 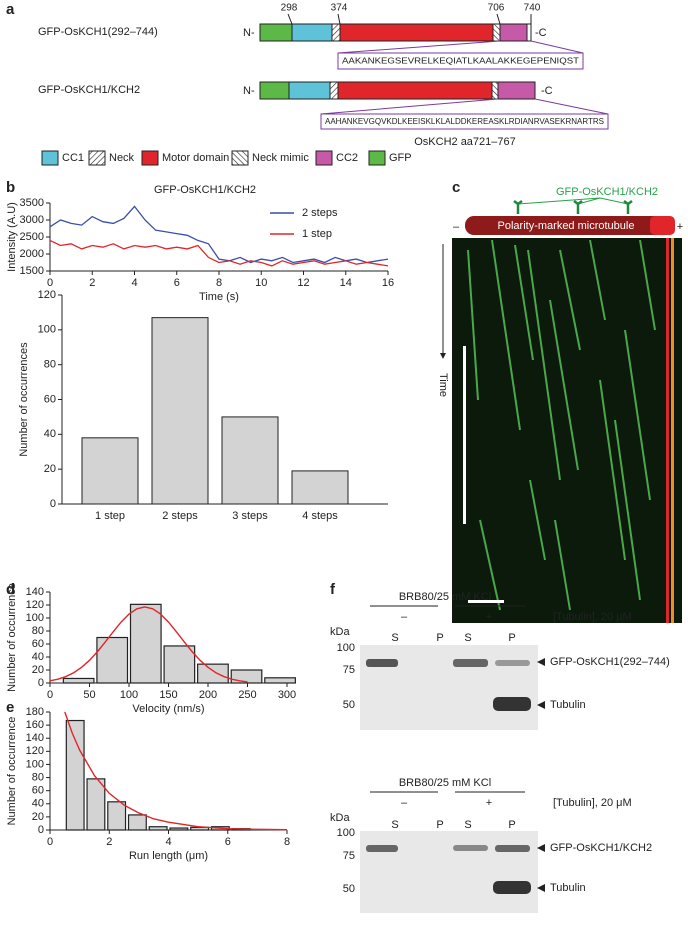 I want to click on y-tick-label: 3000, so click(x=32, y=220).